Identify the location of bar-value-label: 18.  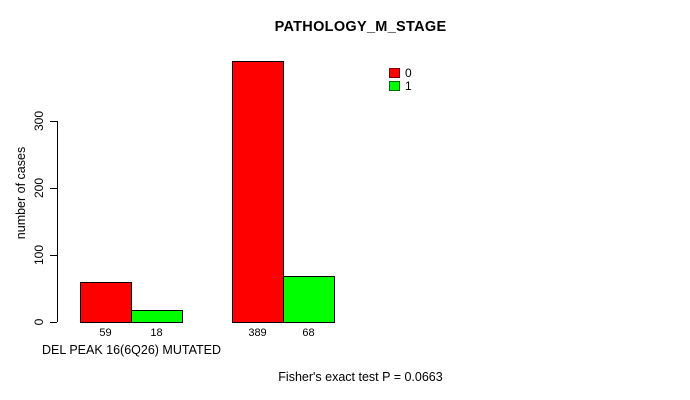
(156, 333).